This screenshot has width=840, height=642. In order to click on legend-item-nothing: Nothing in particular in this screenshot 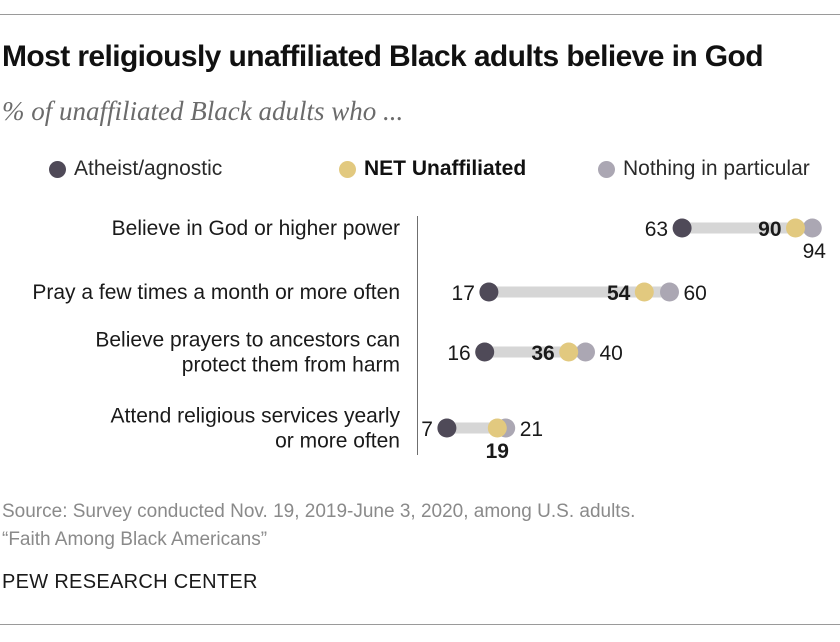, I will do `click(704, 169)`.